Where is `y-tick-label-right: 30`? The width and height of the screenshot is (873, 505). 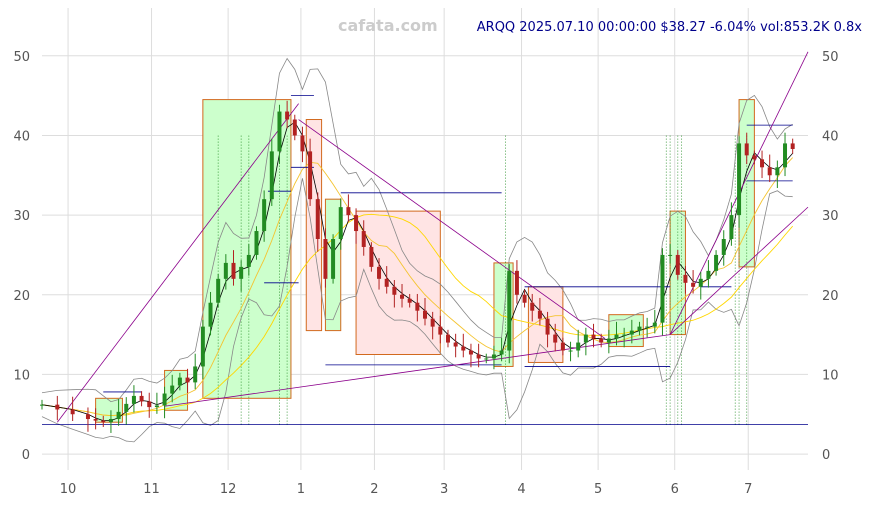
y-tick-label-right: 30 is located at coordinates (830, 216).